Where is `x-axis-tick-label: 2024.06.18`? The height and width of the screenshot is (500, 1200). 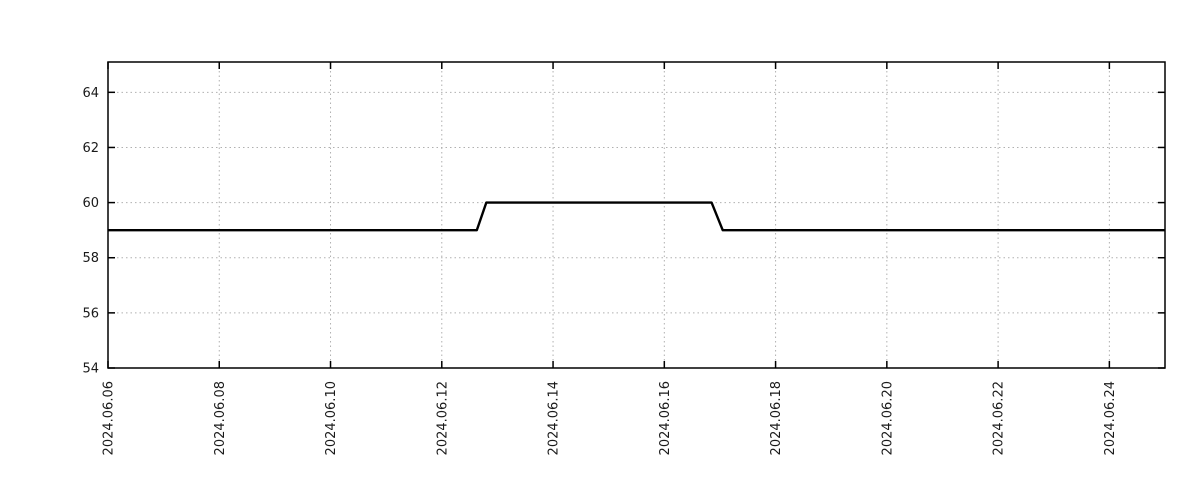
x-axis-tick-label: 2024.06.18 is located at coordinates (776, 418).